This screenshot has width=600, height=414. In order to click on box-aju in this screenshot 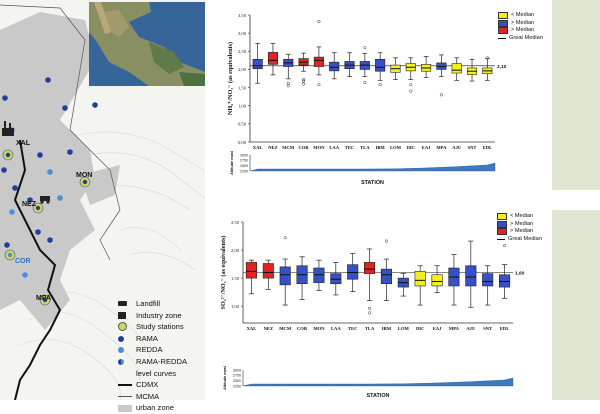, I will do `click(456, 68)`.